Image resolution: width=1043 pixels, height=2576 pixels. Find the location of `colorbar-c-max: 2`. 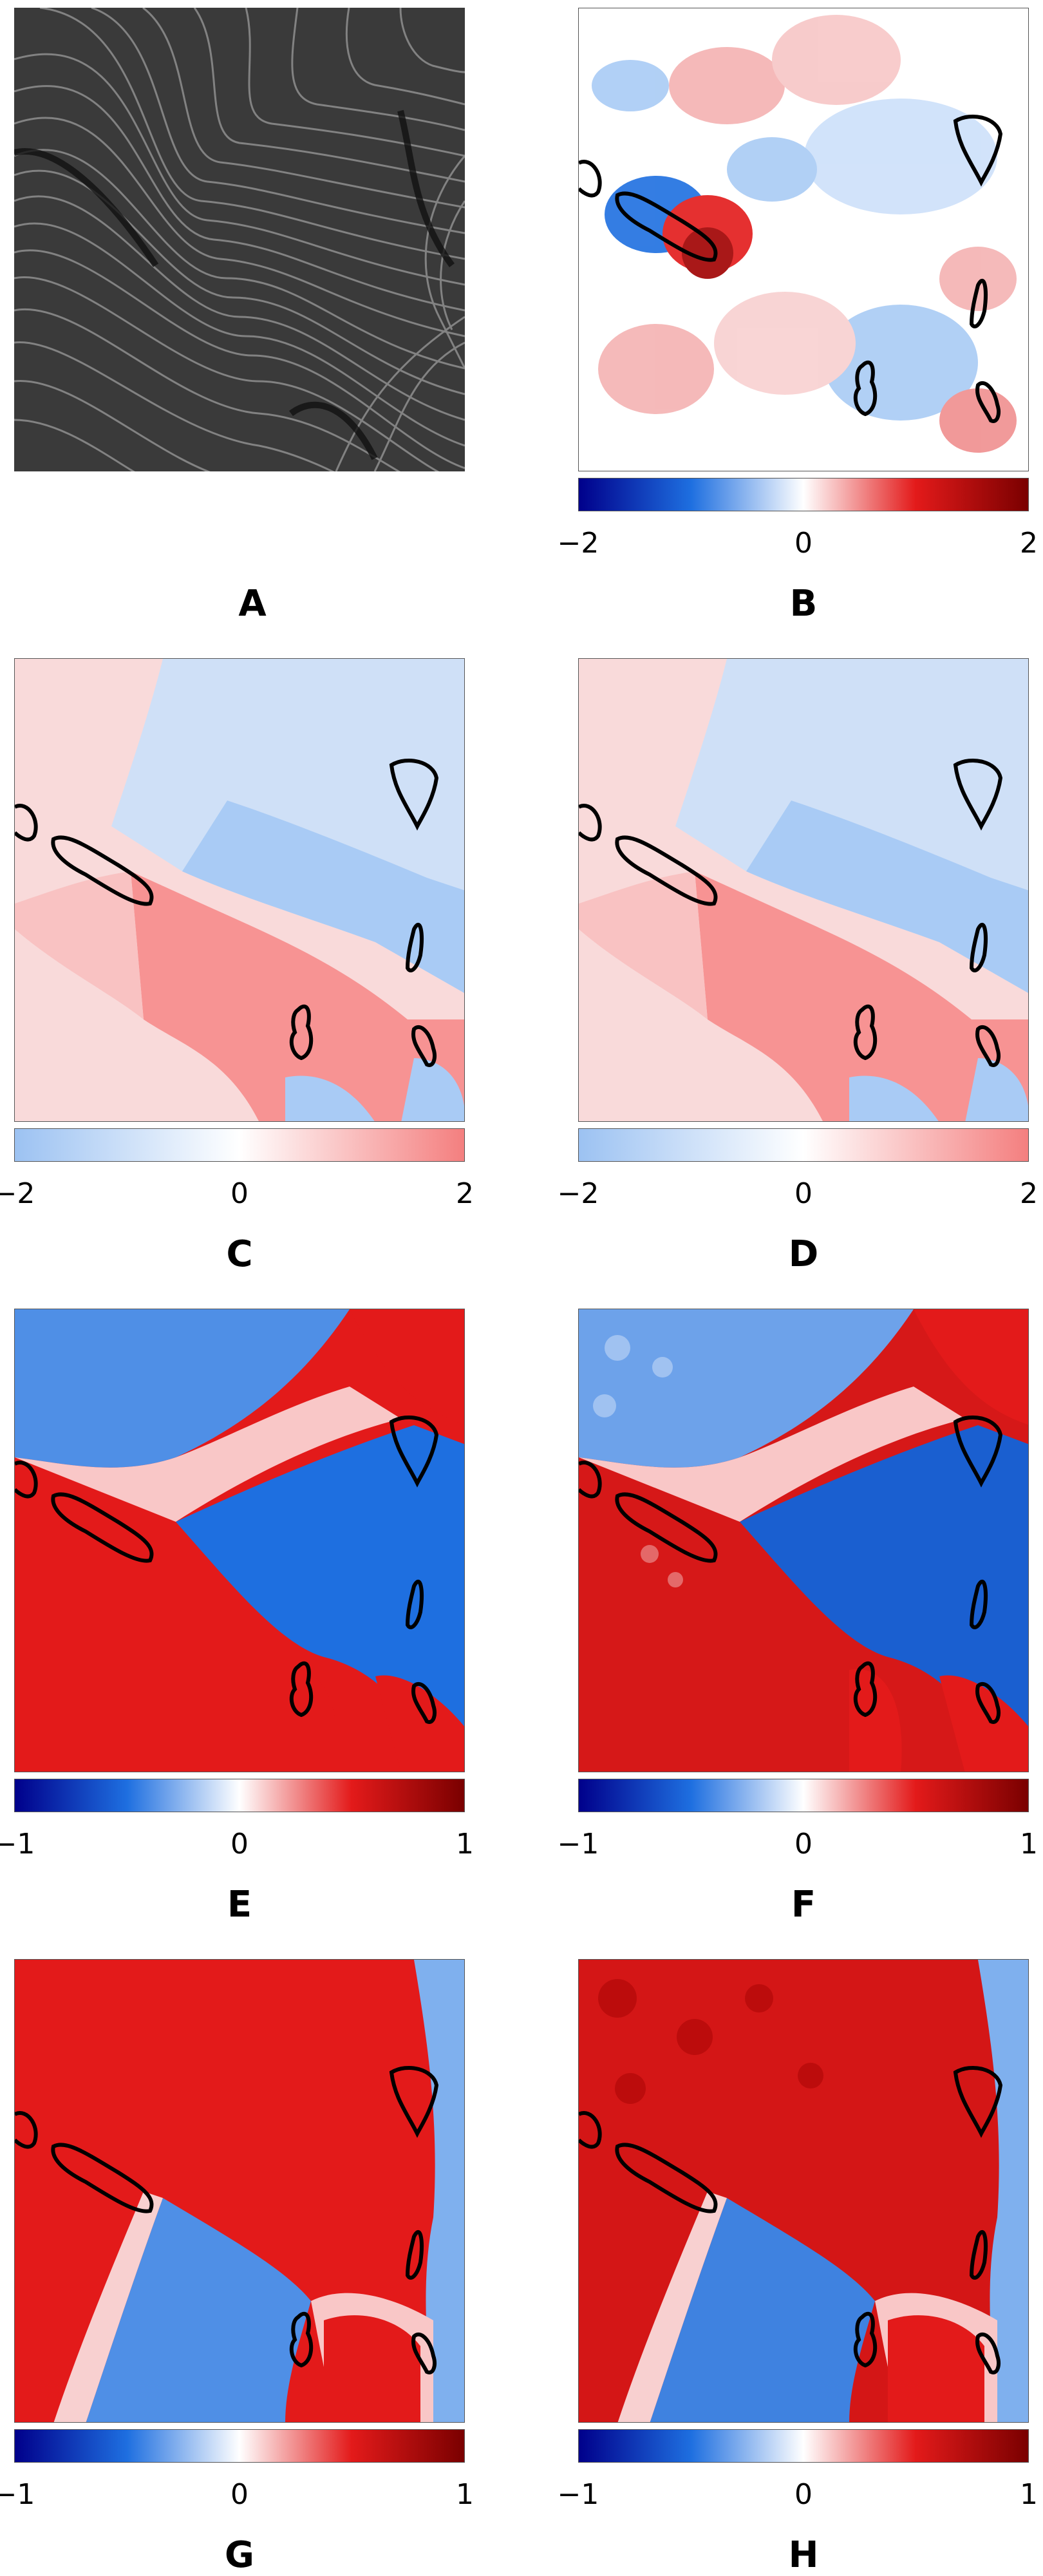

colorbar-c-max: 2 is located at coordinates (465, 1193).